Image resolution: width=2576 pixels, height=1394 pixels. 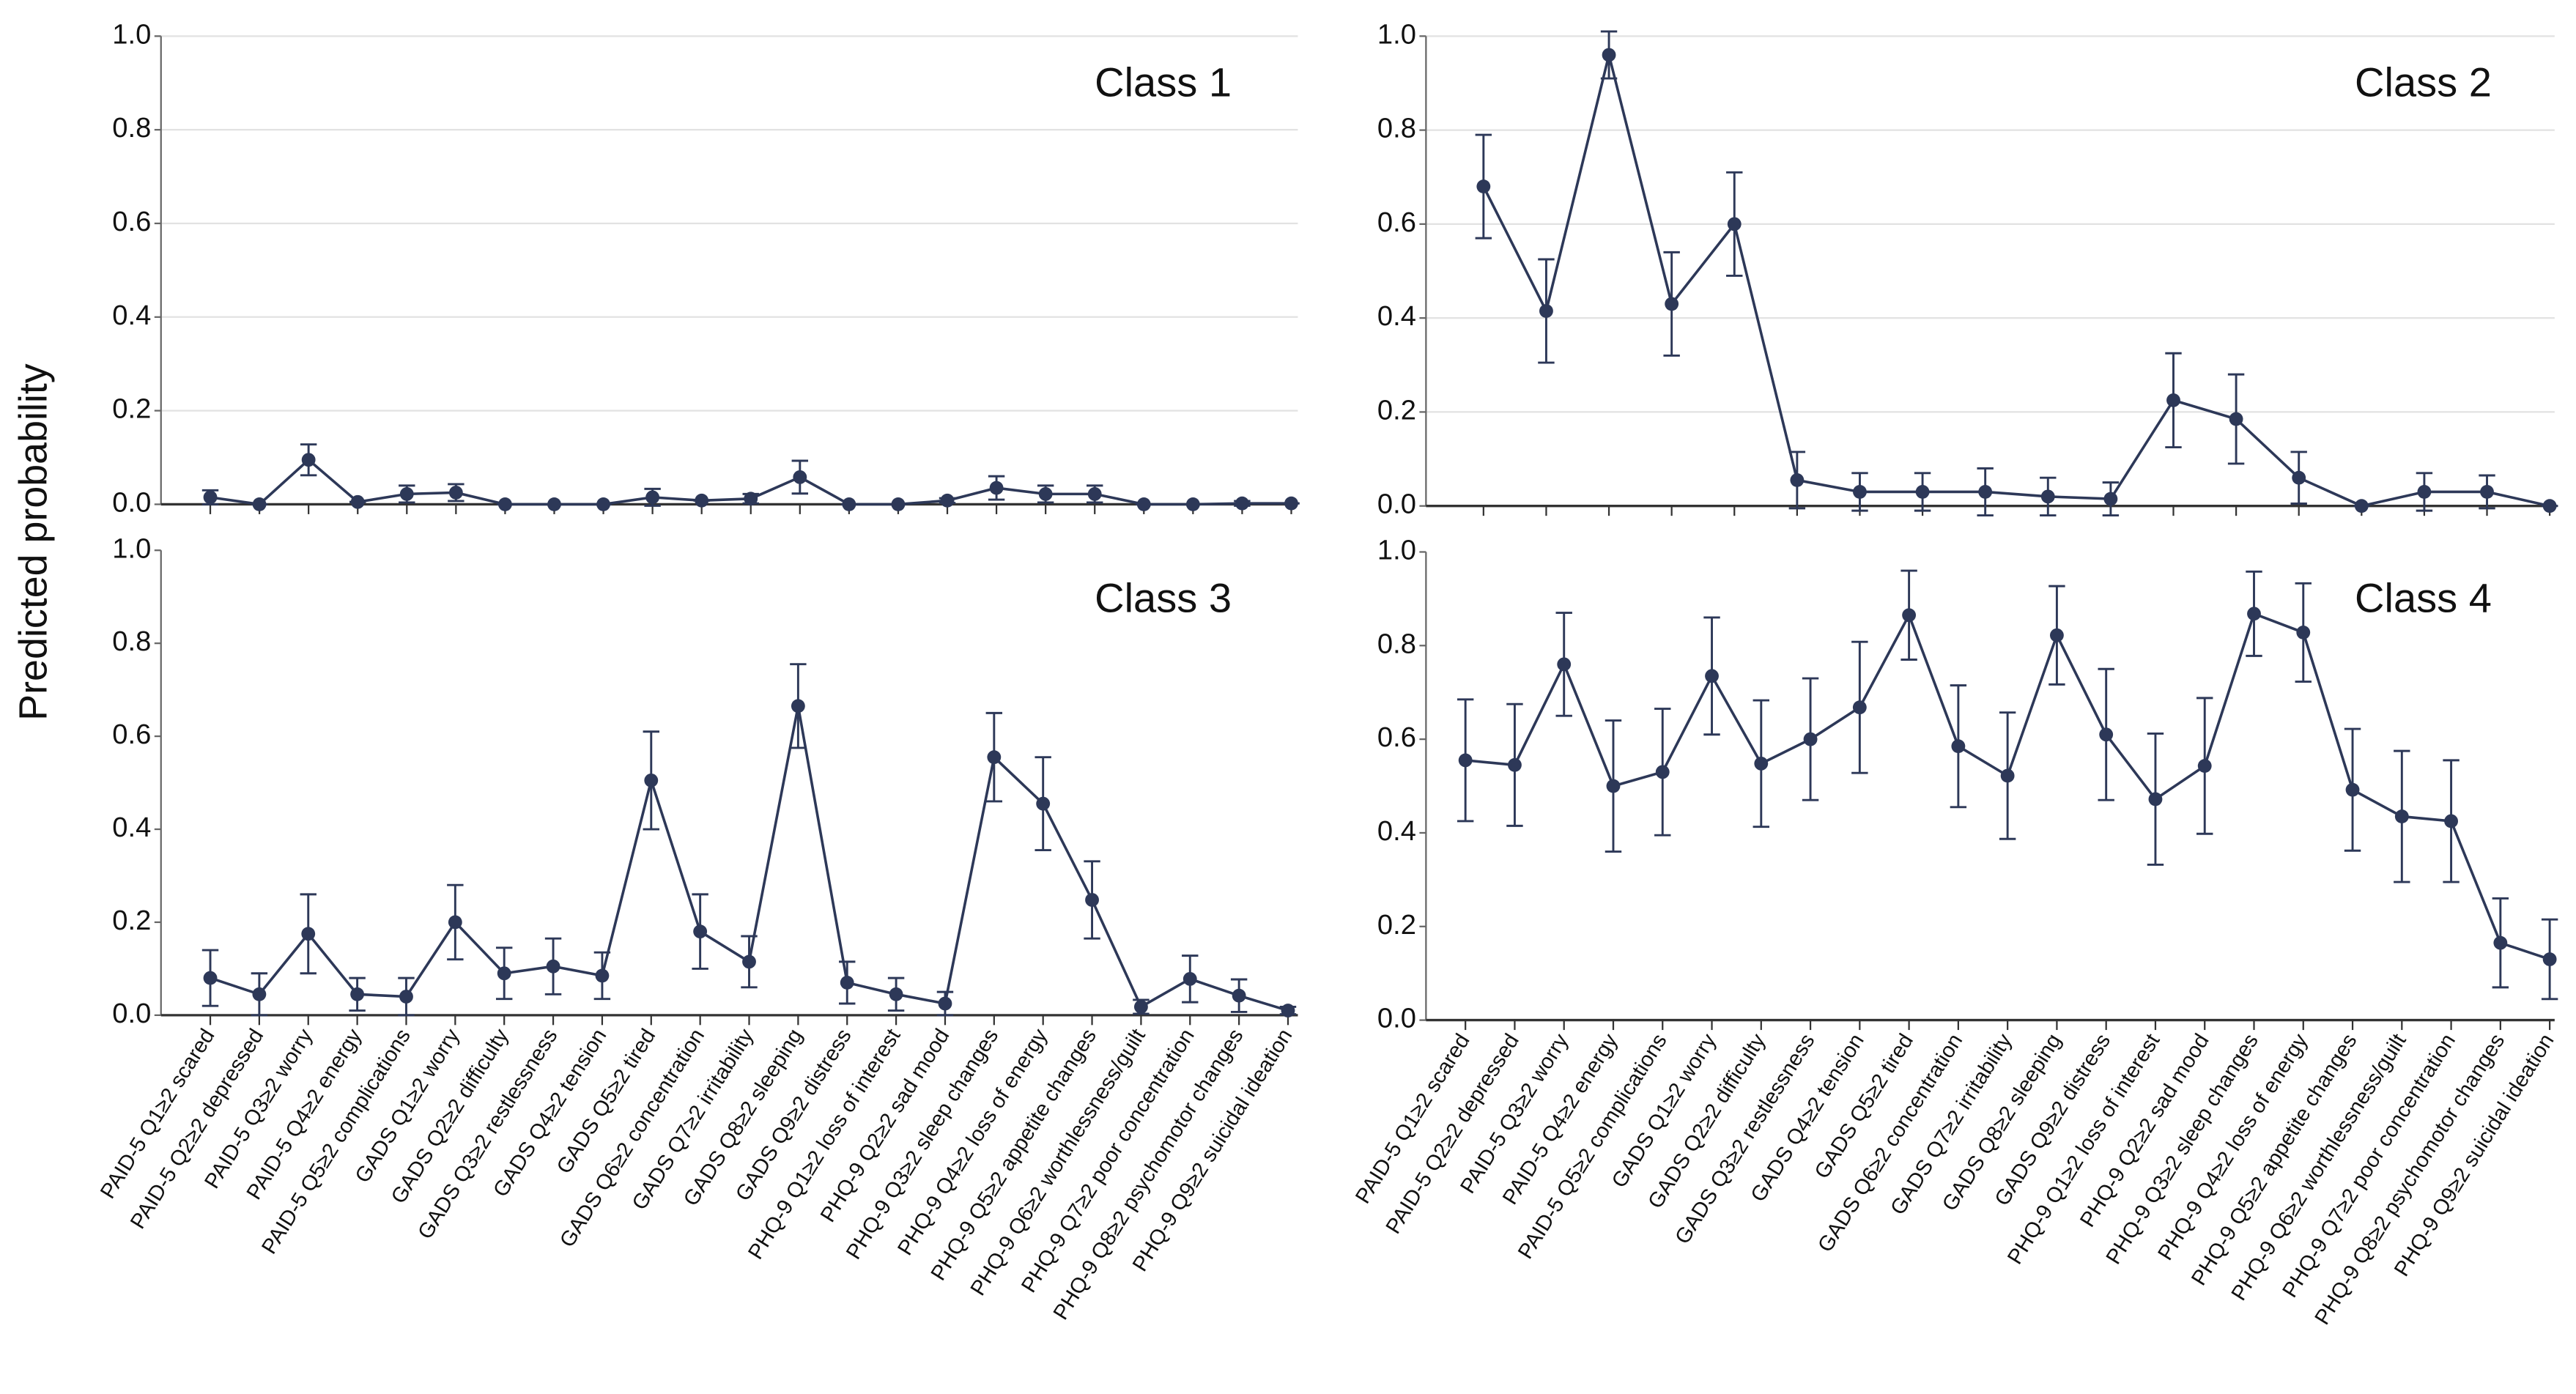 What do you see at coordinates (1163, 598) in the screenshot?
I see `chart-title: Class 3` at bounding box center [1163, 598].